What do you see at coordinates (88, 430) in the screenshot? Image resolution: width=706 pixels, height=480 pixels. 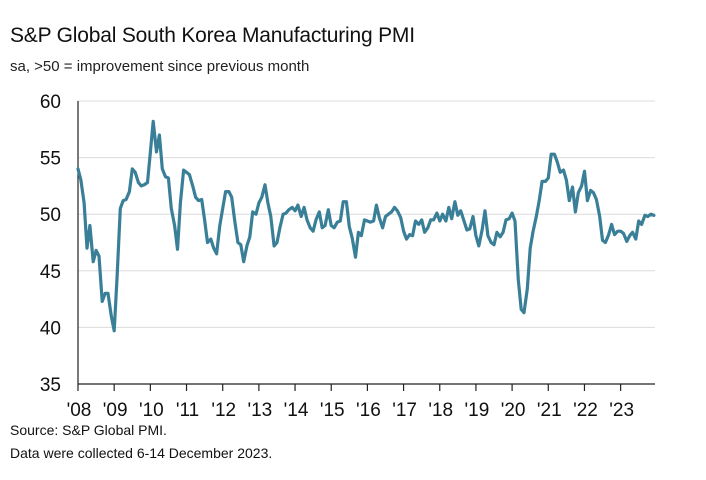 I see `source-note: Source: S&P Global PMI.` at bounding box center [88, 430].